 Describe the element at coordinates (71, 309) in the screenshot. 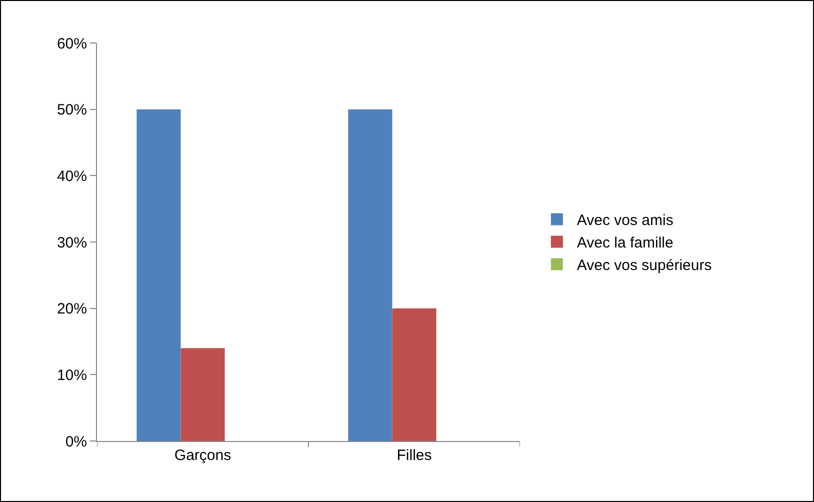

I see `y-tick-label: 20%` at that location.